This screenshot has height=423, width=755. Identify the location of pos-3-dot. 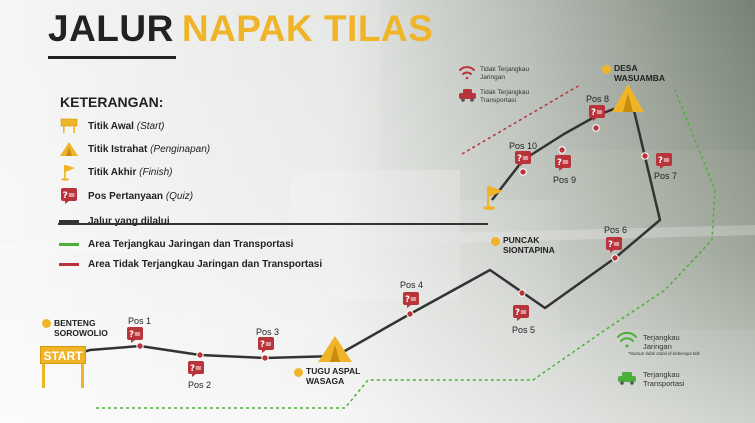
(265, 358).